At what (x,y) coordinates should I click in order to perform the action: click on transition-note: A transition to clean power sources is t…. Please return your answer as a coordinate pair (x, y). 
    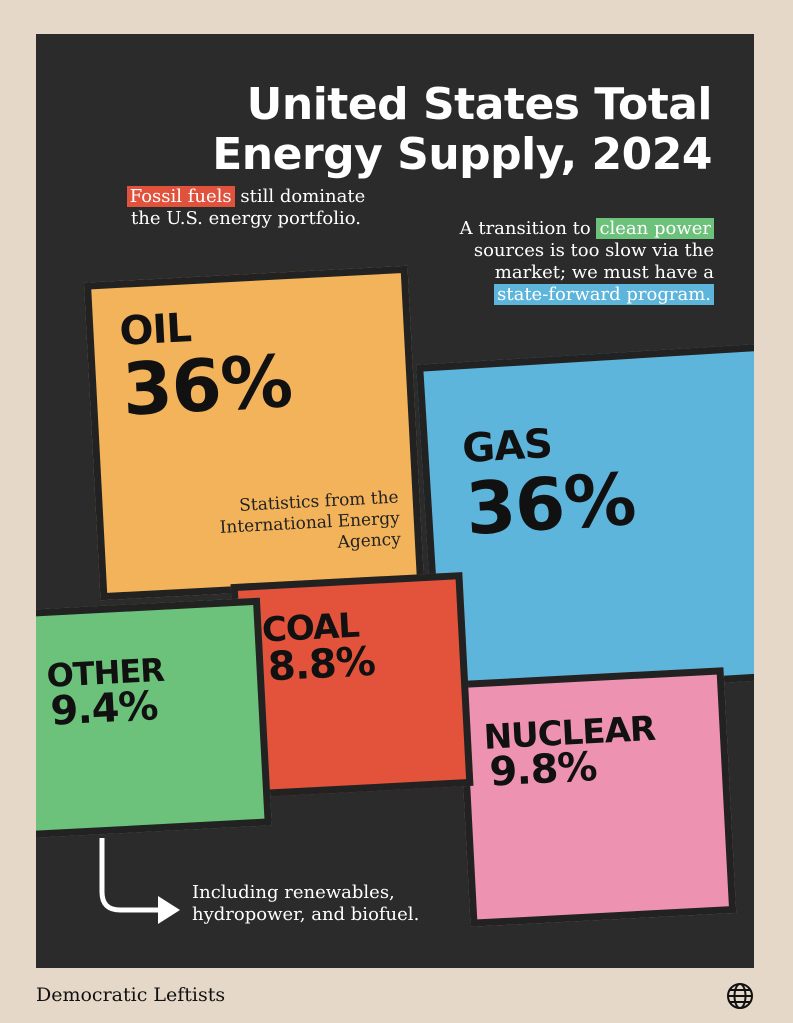
    Looking at the image, I should click on (544, 262).